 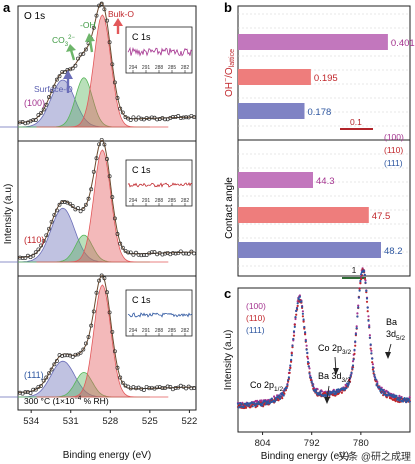 I want to click on co2p12-label: Co 2p1/2, so click(x=266, y=386).